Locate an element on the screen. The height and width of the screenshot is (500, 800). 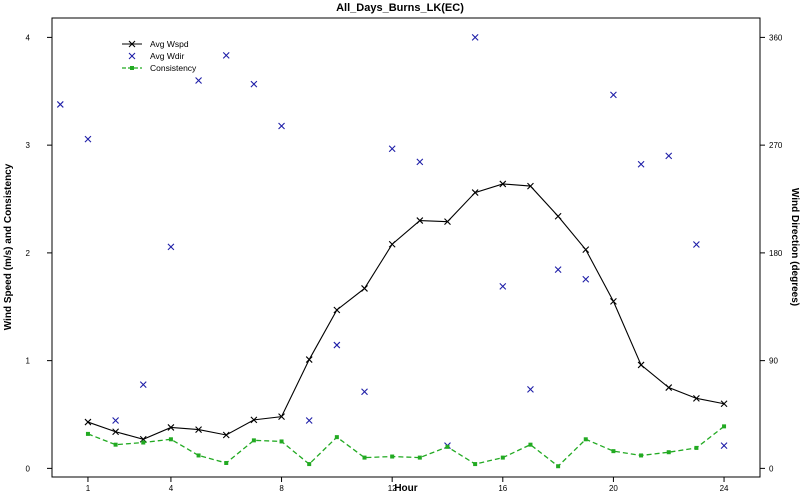
x-axis-title: Hour is located at coordinates (405, 488).